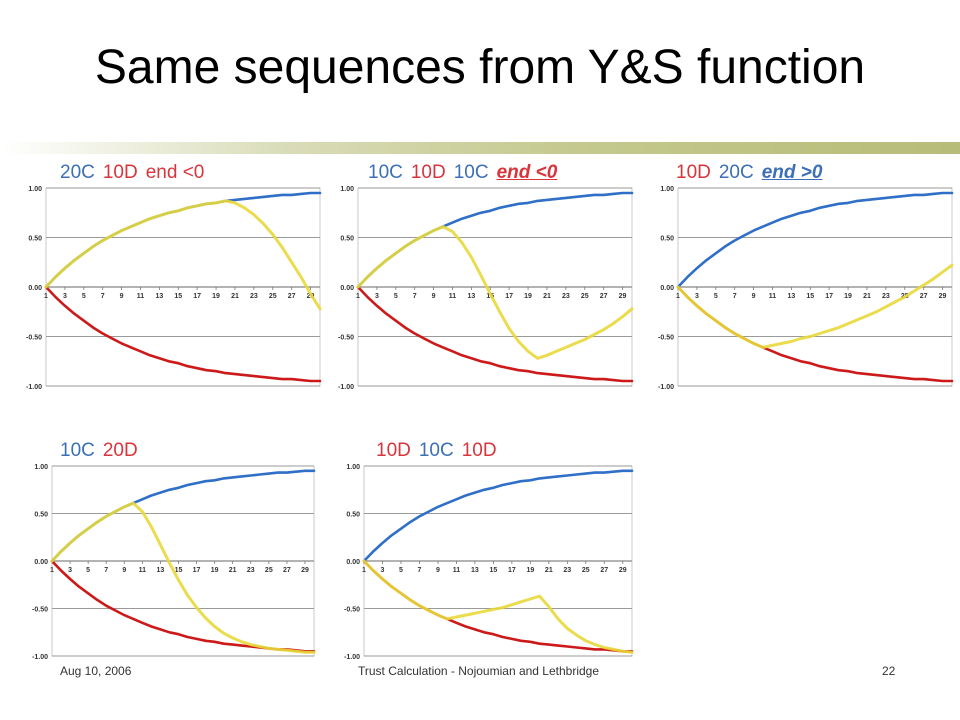 This screenshot has height=720, width=960. Describe the element at coordinates (436, 451) in the screenshot. I see `chart-label-10d-10c-10d: 10D 10C 10D` at that location.